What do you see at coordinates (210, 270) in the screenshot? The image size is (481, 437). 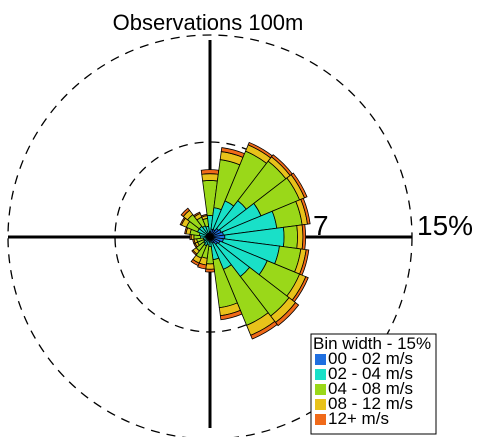 I see `rose-petal-dir180-bin4` at bounding box center [210, 270].